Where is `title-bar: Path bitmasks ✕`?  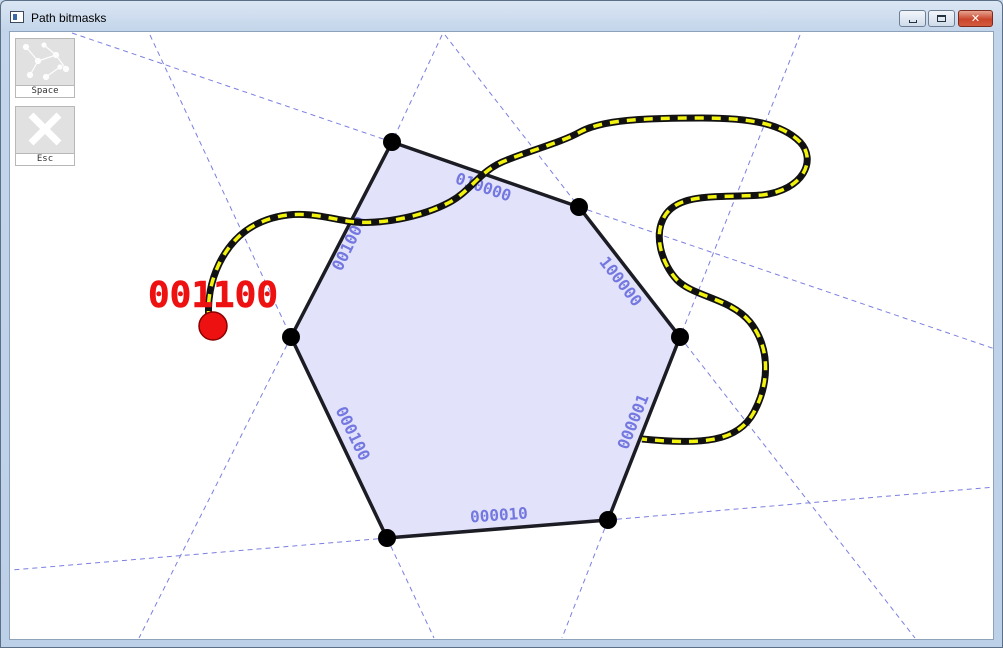
title-bar: Path bitmasks ✕ is located at coordinates (501, 16).